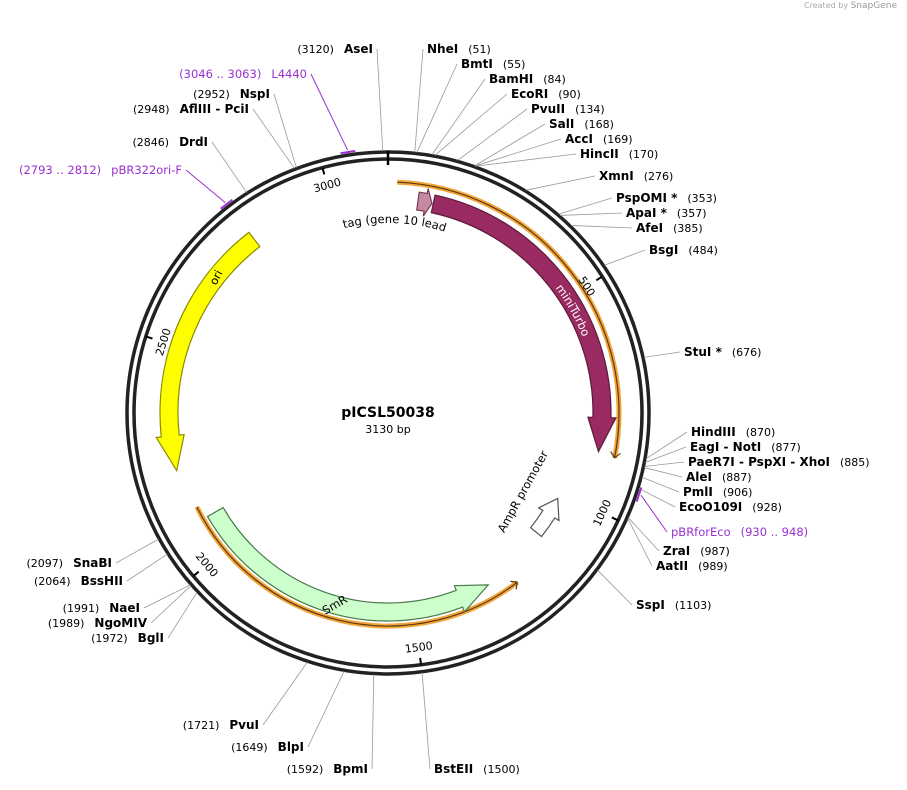 This screenshot has width=907, height=790. What do you see at coordinates (205, 186) in the screenshot?
I see `primer-leader-pbr322ori-f` at bounding box center [205, 186].